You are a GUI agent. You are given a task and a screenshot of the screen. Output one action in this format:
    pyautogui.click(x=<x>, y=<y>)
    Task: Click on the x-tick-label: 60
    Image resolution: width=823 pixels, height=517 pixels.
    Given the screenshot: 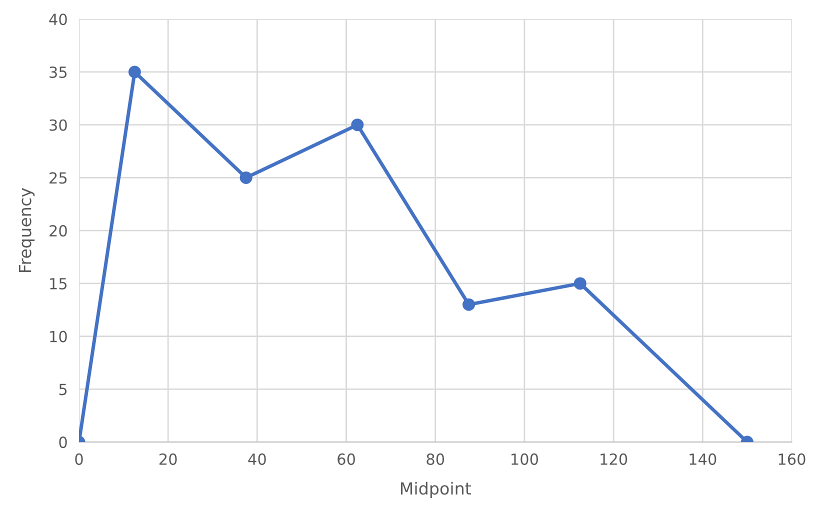 What is the action you would take?
    pyautogui.click(x=346, y=459)
    